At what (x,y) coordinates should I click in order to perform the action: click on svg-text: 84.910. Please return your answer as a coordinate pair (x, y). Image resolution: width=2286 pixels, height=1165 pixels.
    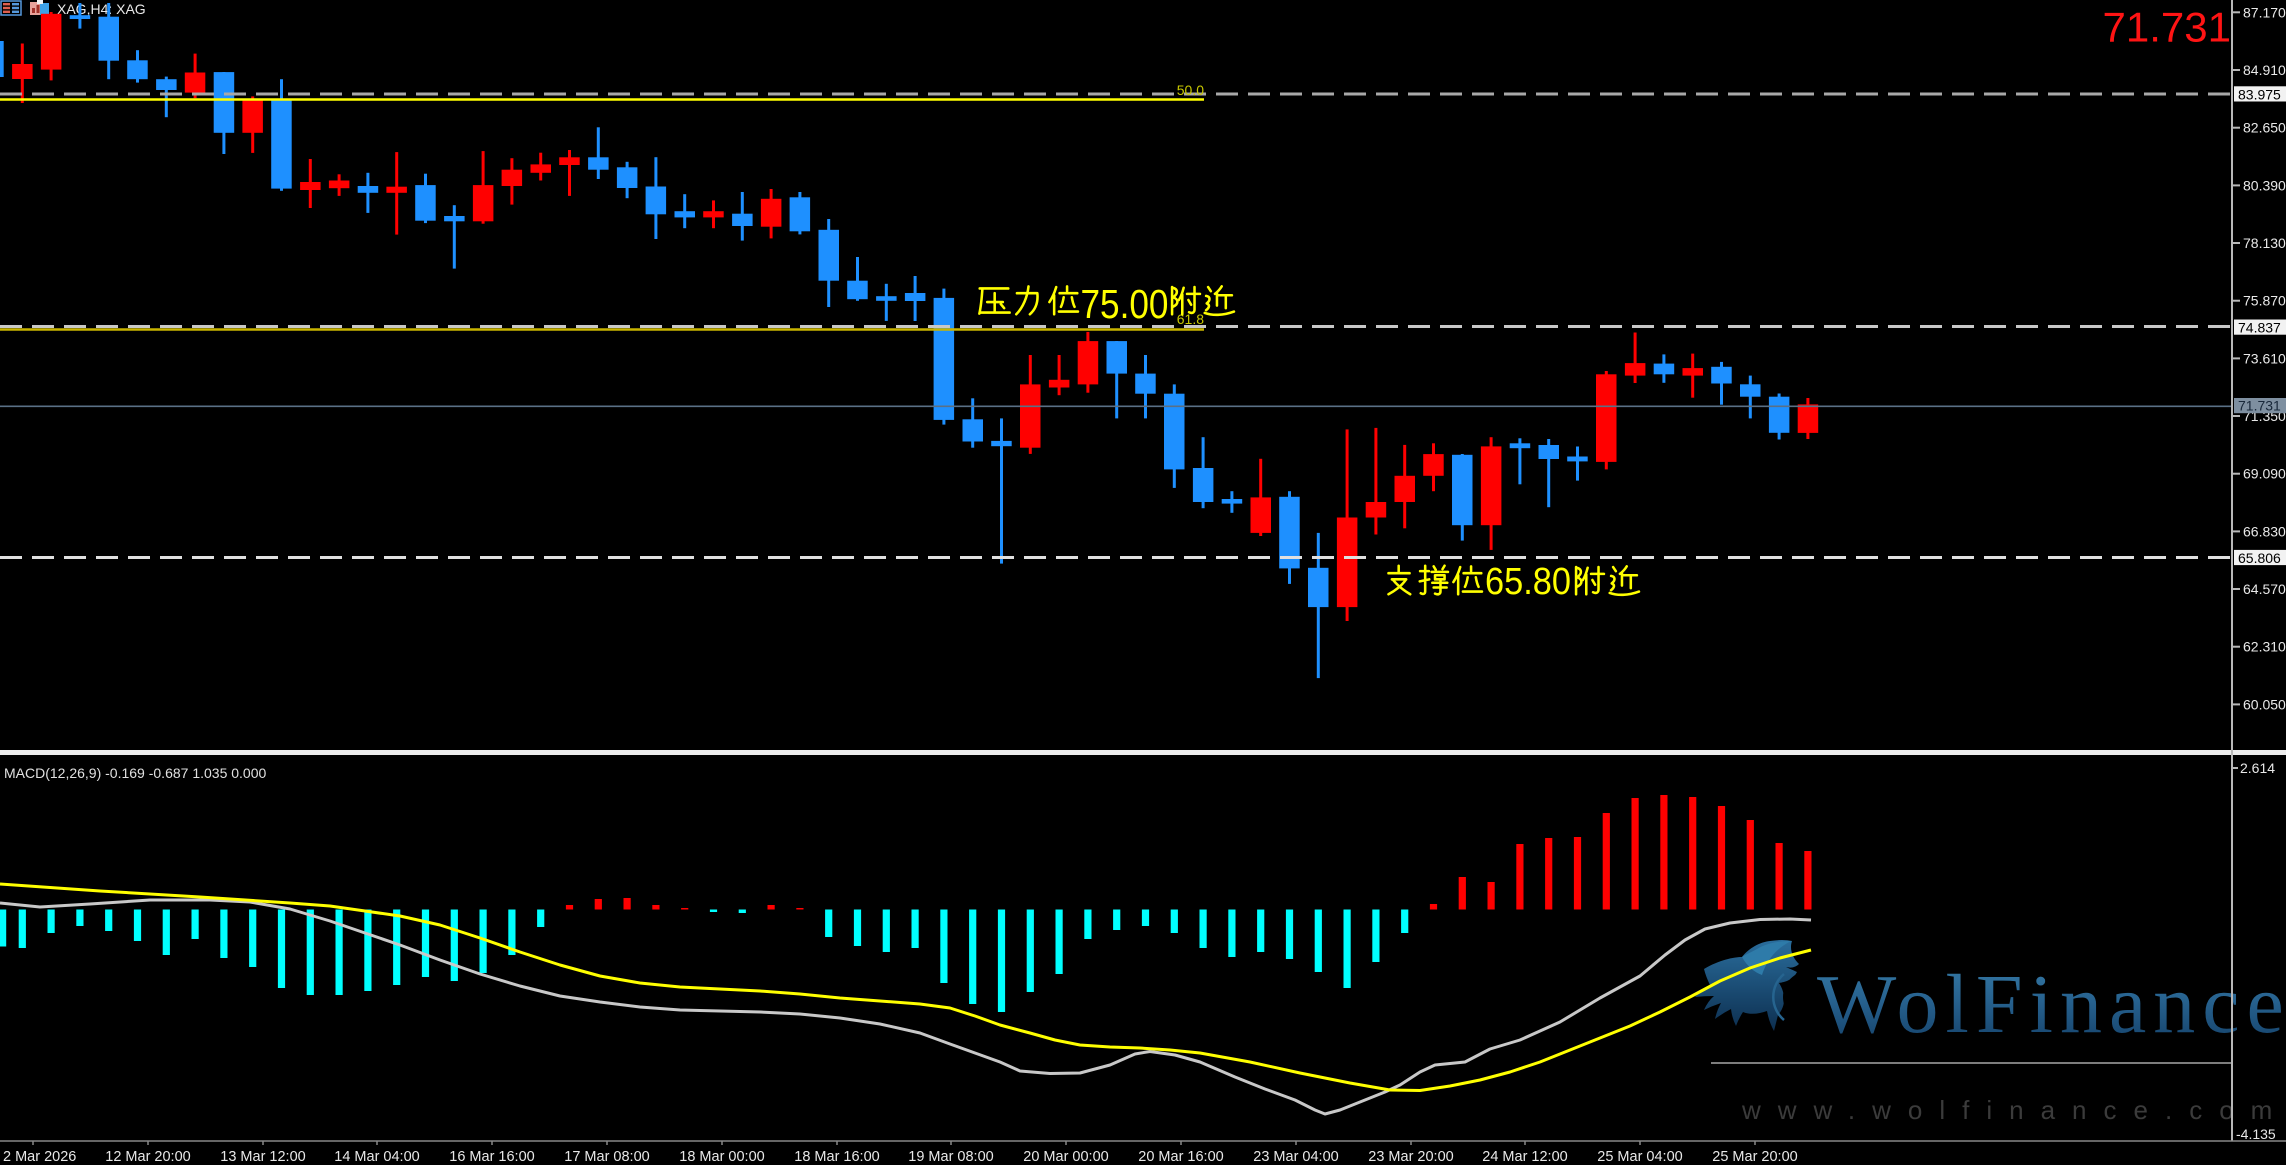
    Looking at the image, I should click on (2264, 70).